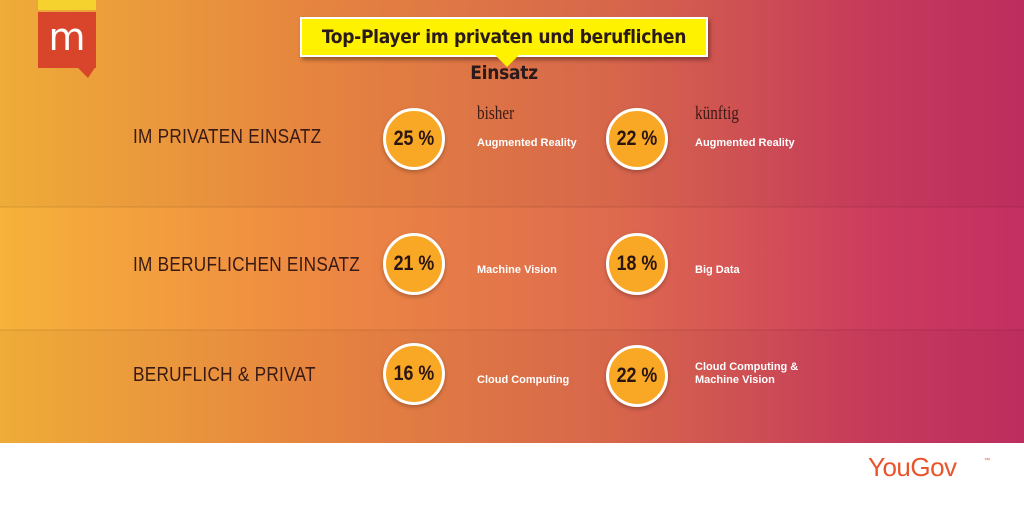 The width and height of the screenshot is (1024, 512). I want to click on logo-letter: m, so click(67, 40).